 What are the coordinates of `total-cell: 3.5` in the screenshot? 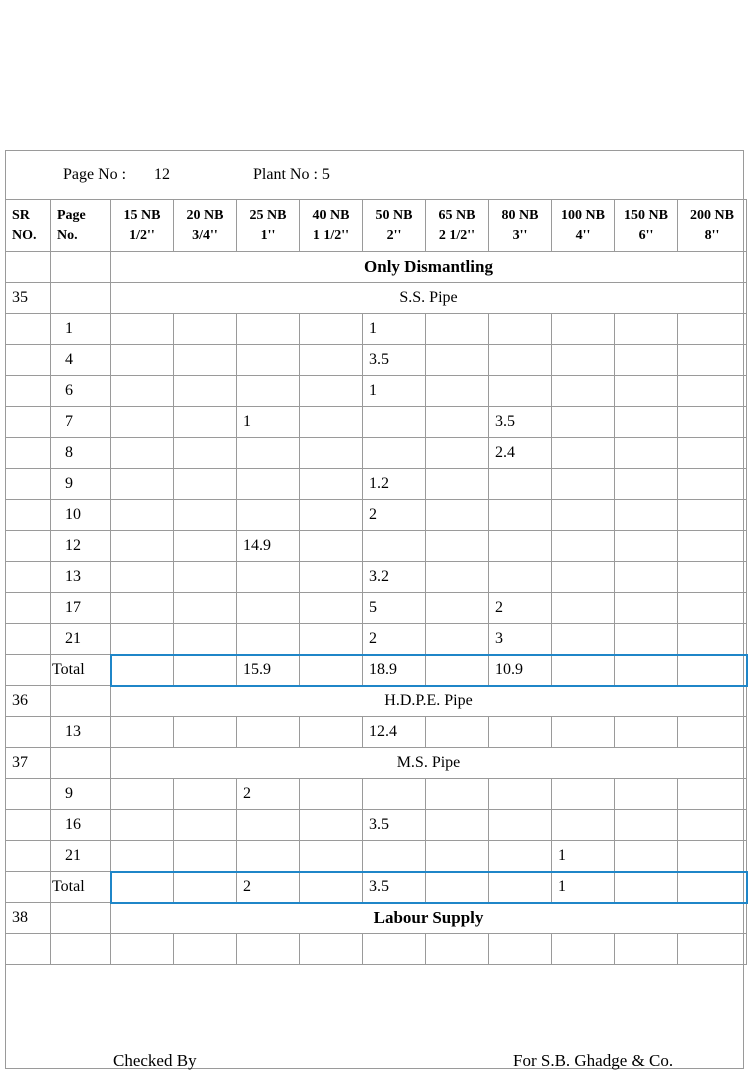 It's located at (394, 887).